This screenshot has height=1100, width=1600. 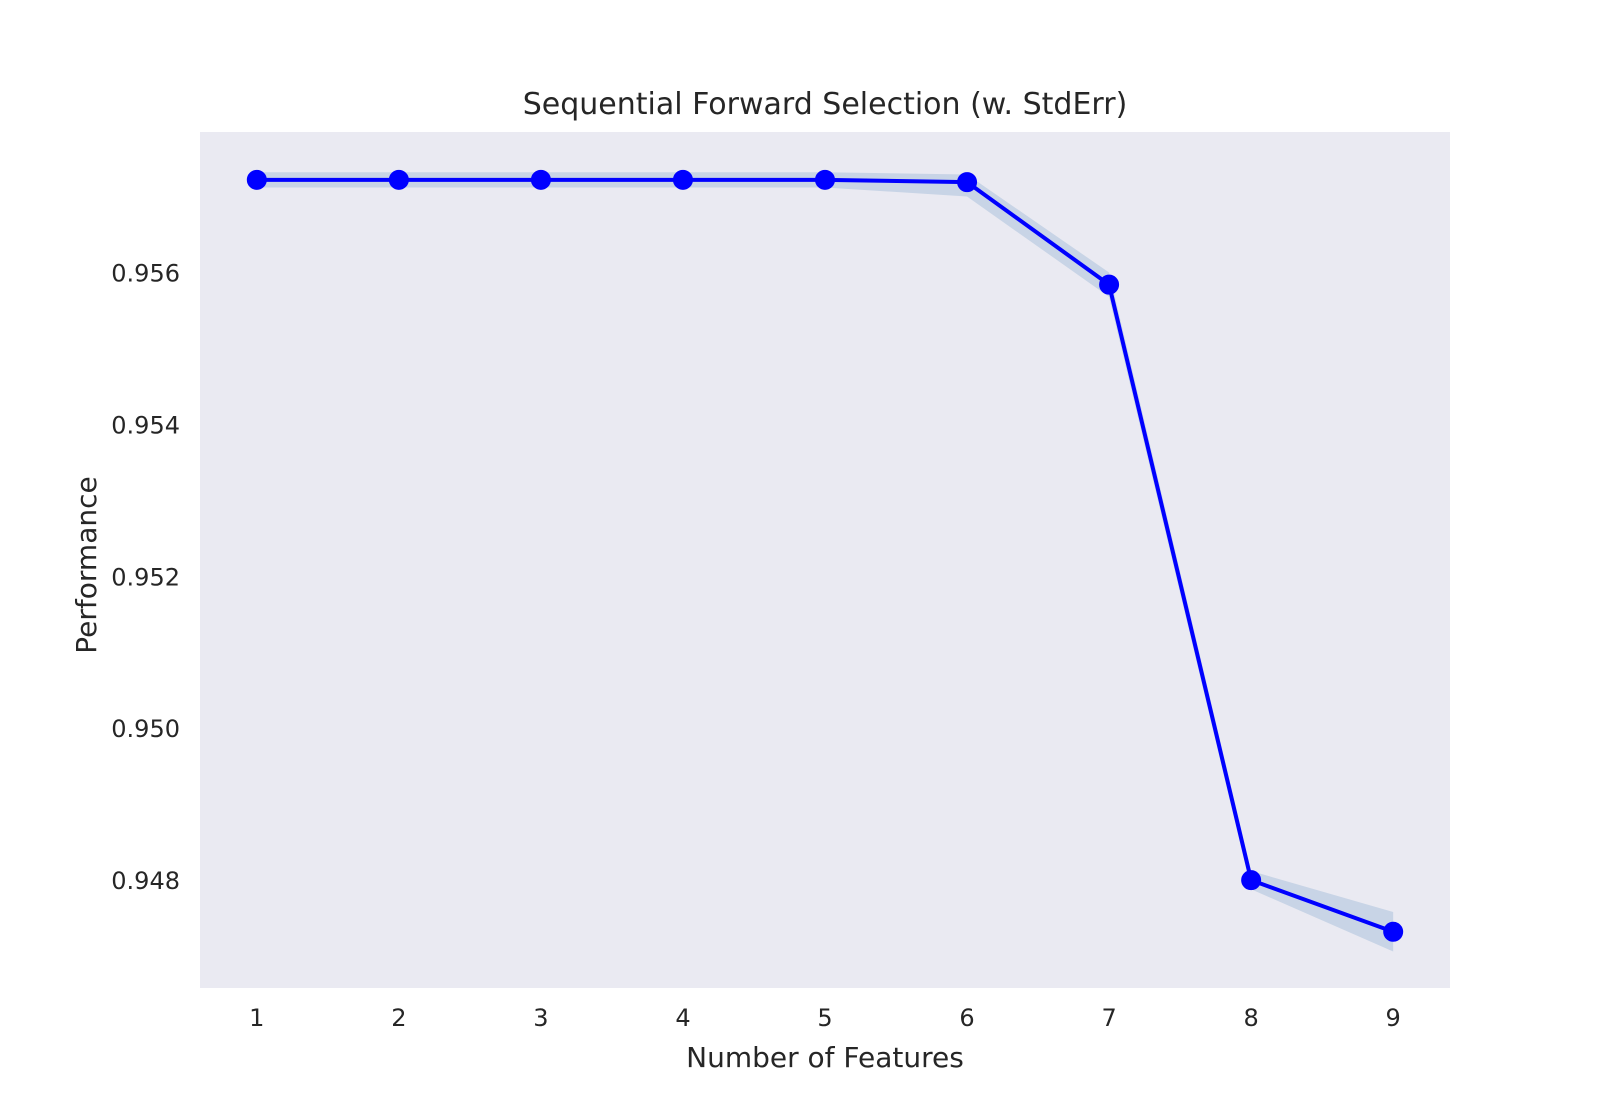 What do you see at coordinates (145, 881) in the screenshot?
I see `y-tick-label: 0.948` at bounding box center [145, 881].